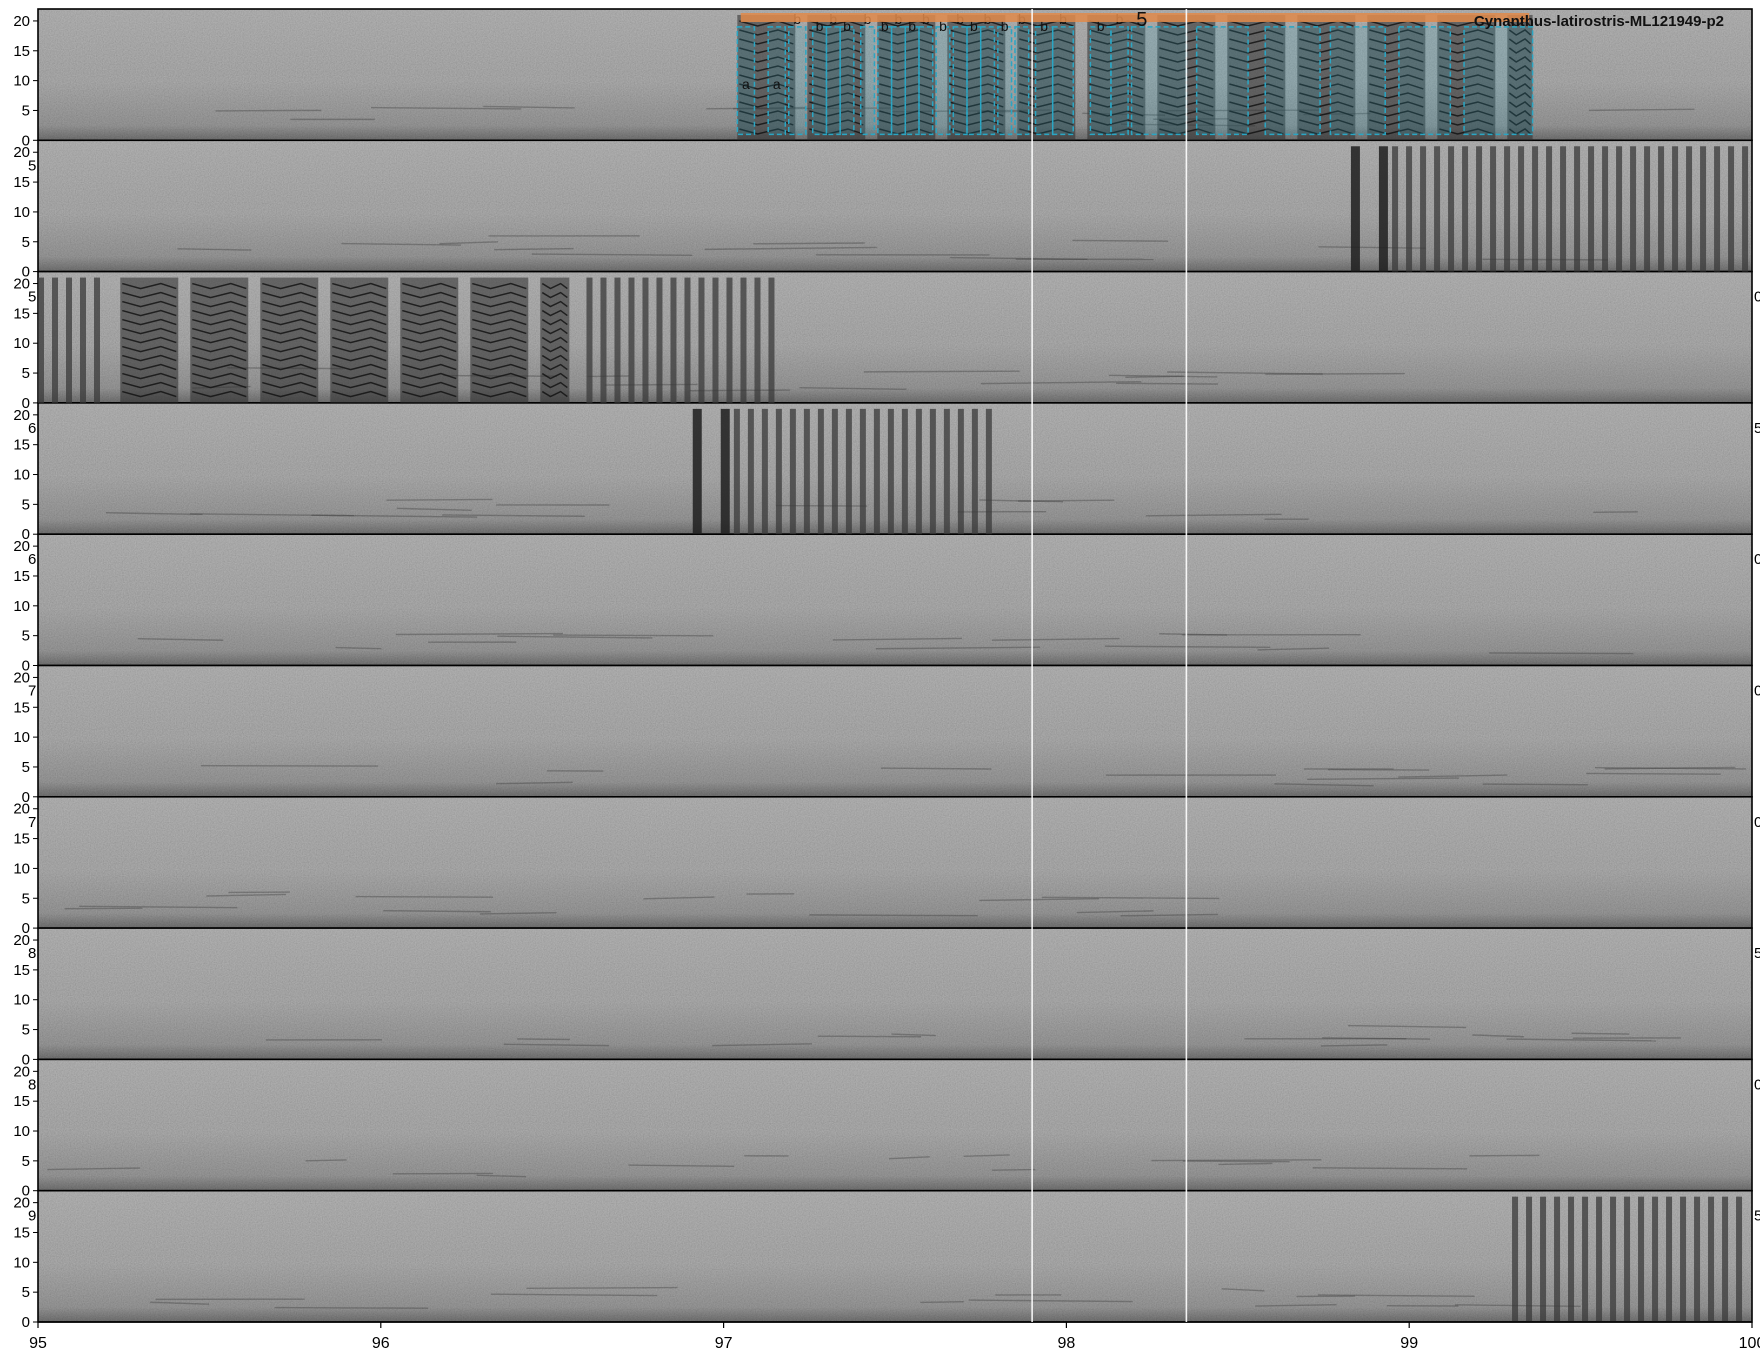 The height and width of the screenshot is (1360, 1760). What do you see at coordinates (680, 340) in the screenshot?
I see `vocal-region` at bounding box center [680, 340].